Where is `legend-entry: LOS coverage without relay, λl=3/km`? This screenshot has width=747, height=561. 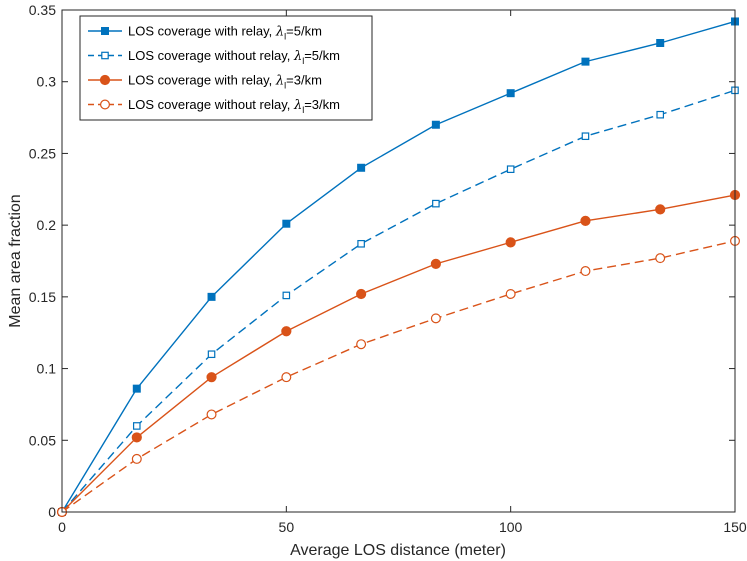
legend-entry: LOS coverage without relay, λl=3/km is located at coordinates (214, 106).